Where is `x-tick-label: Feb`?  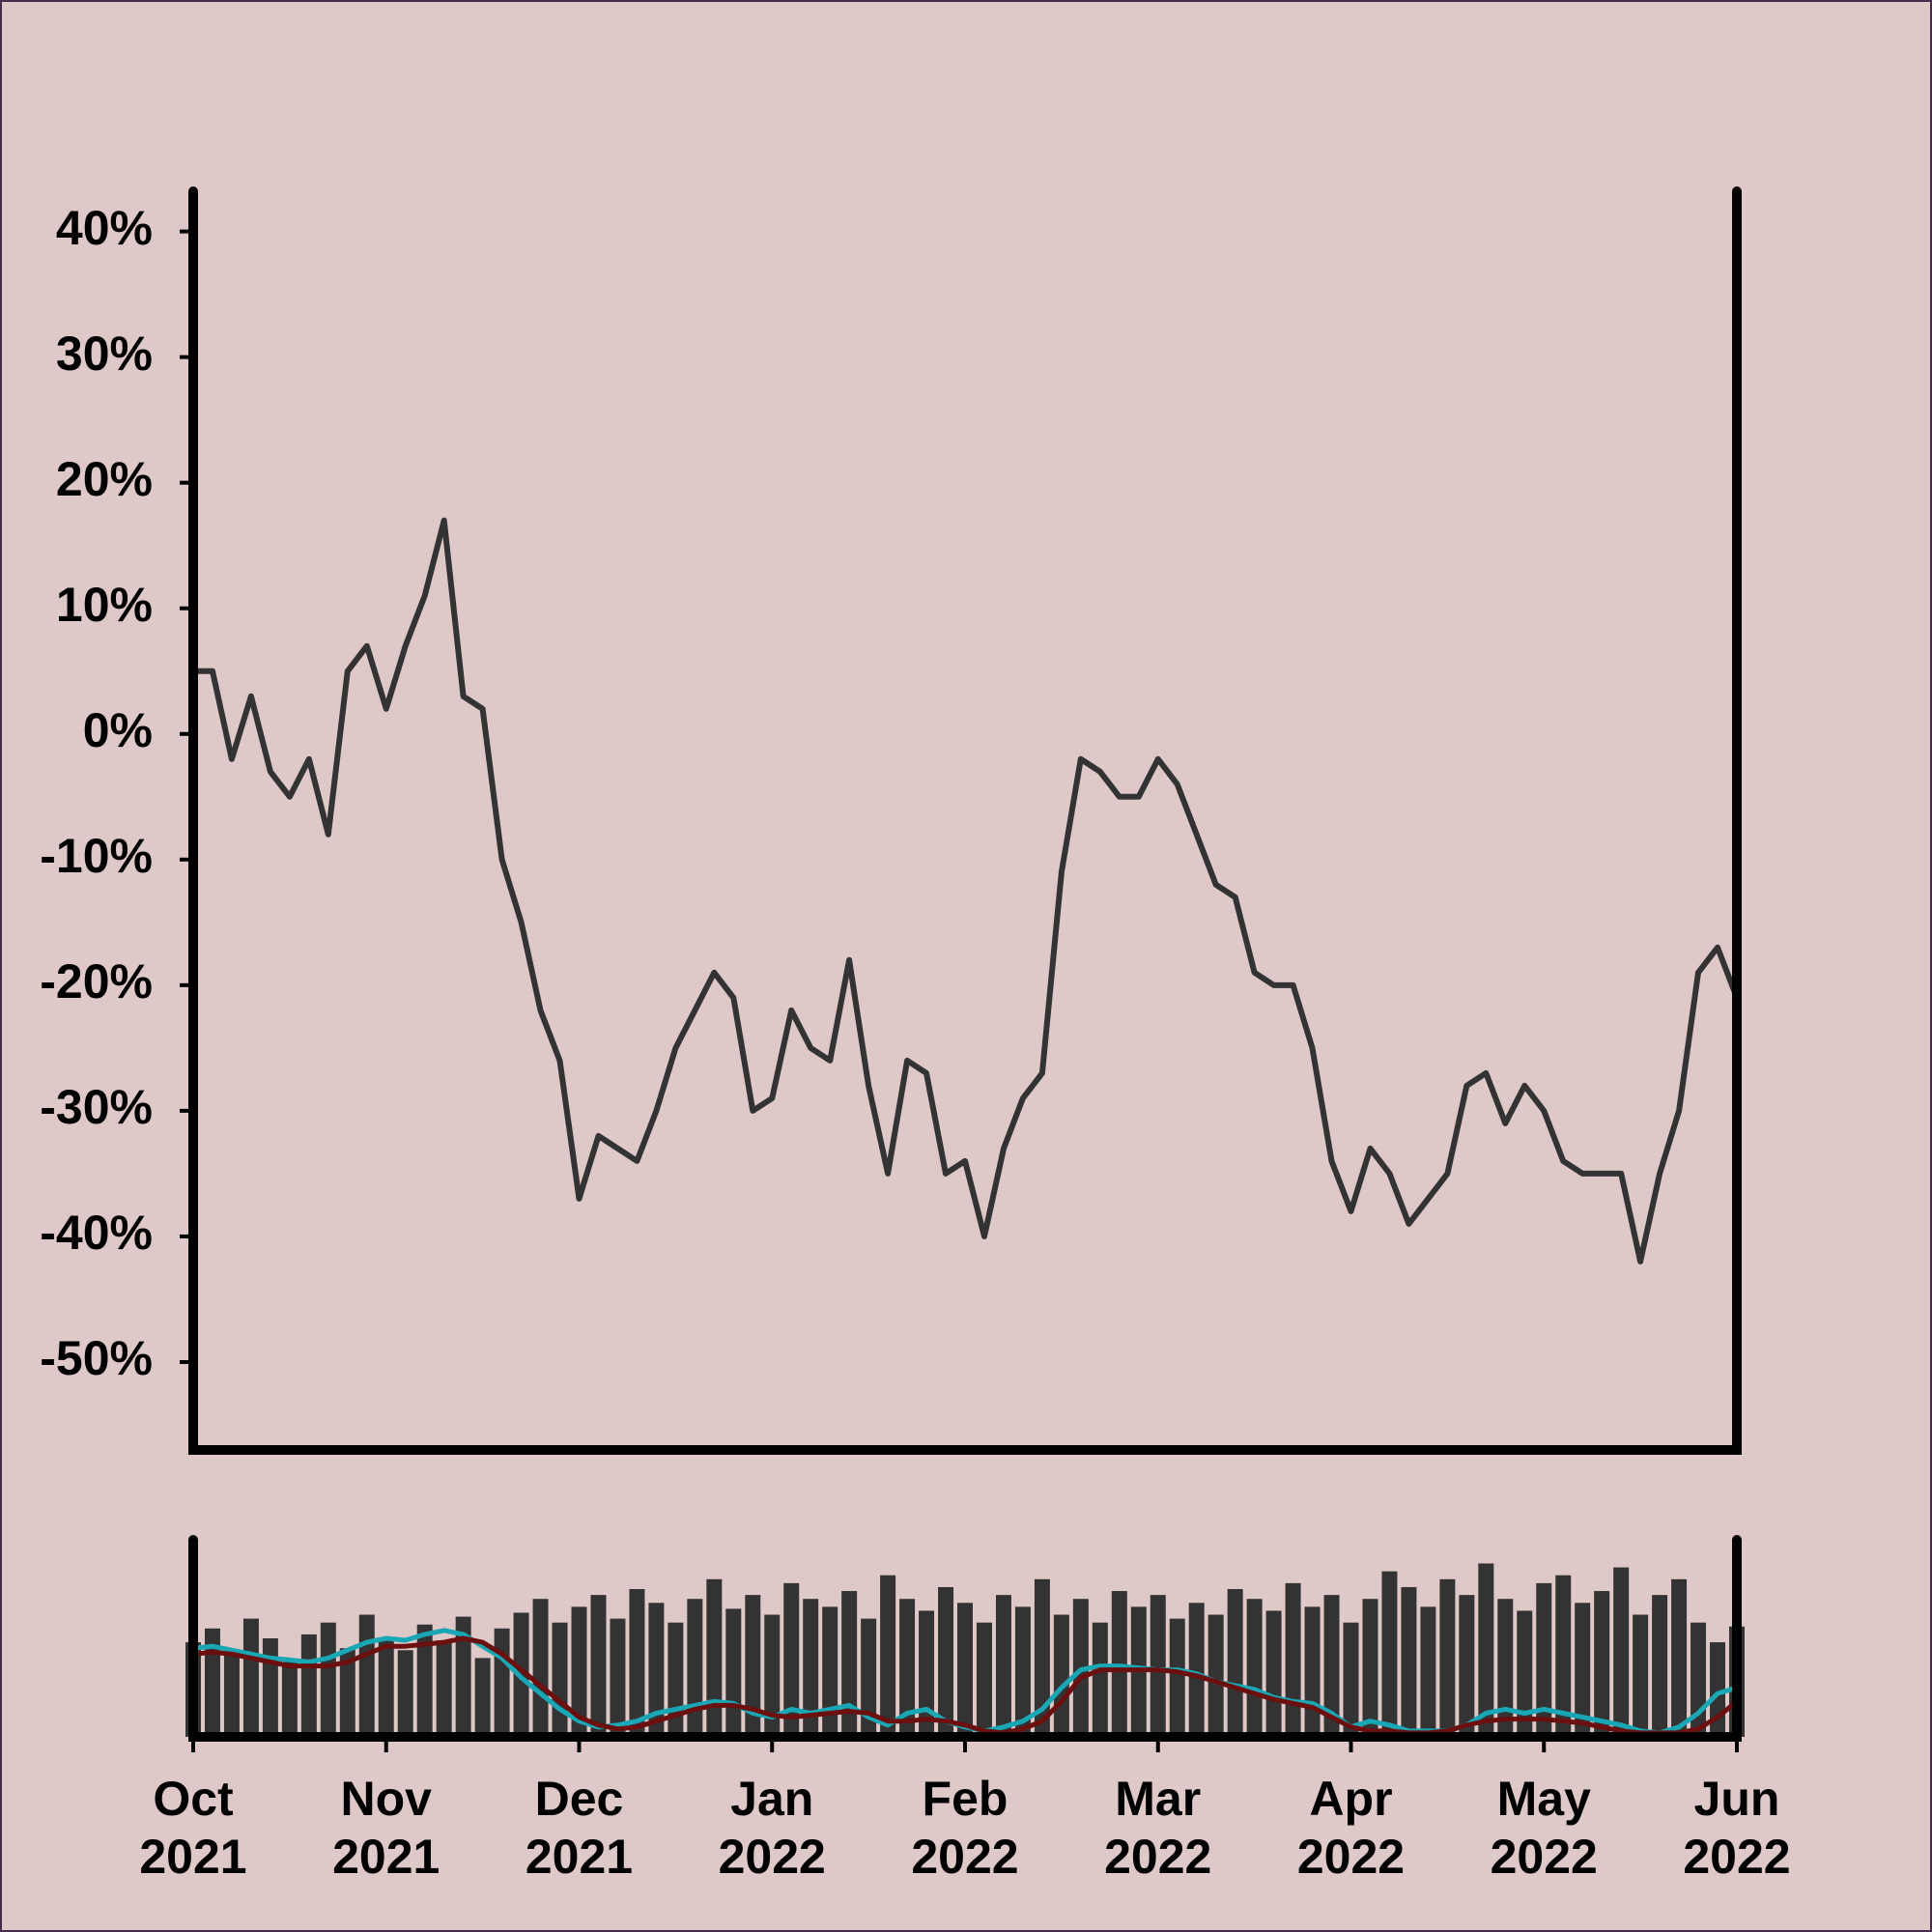 x-tick-label: Feb is located at coordinates (966, 1799).